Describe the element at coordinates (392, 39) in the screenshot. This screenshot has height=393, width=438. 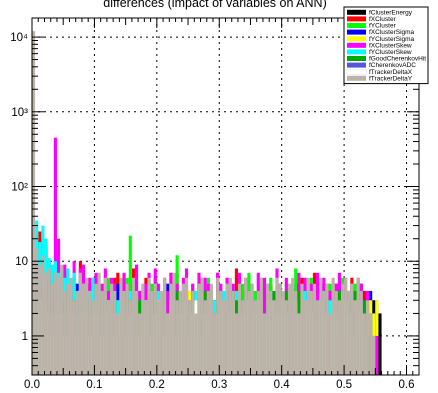
I see `legend-label: fYClusterSigma` at that location.